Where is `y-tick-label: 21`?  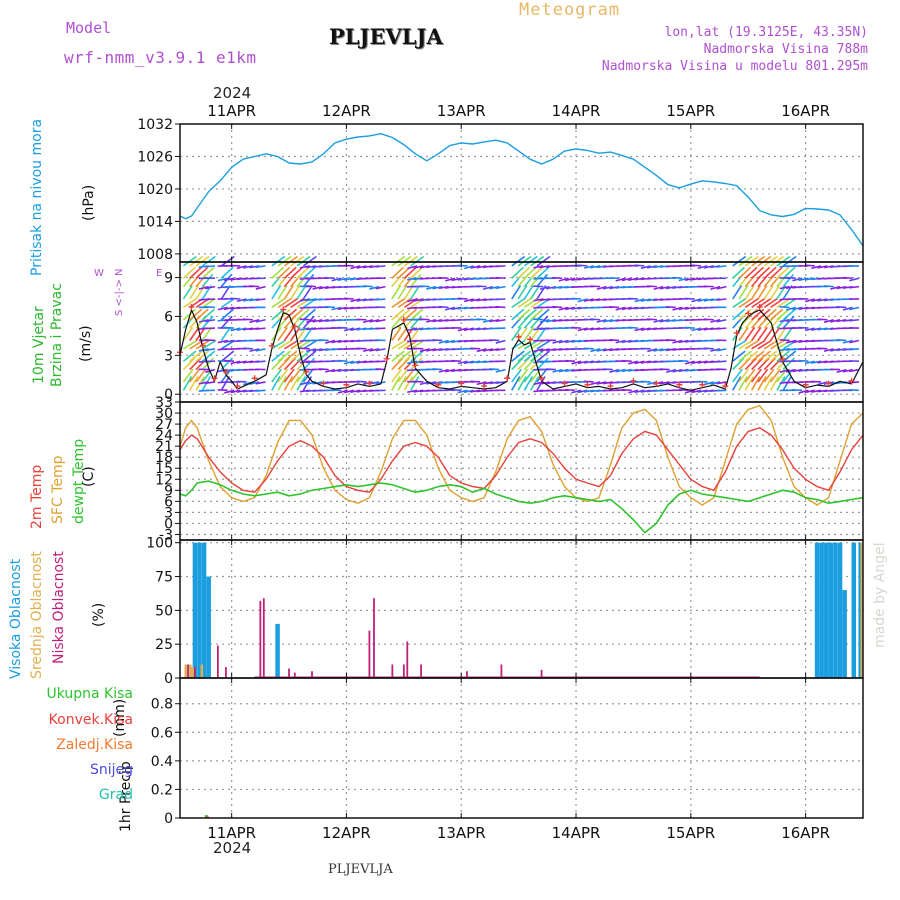 y-tick-label: 21 is located at coordinates (164, 447).